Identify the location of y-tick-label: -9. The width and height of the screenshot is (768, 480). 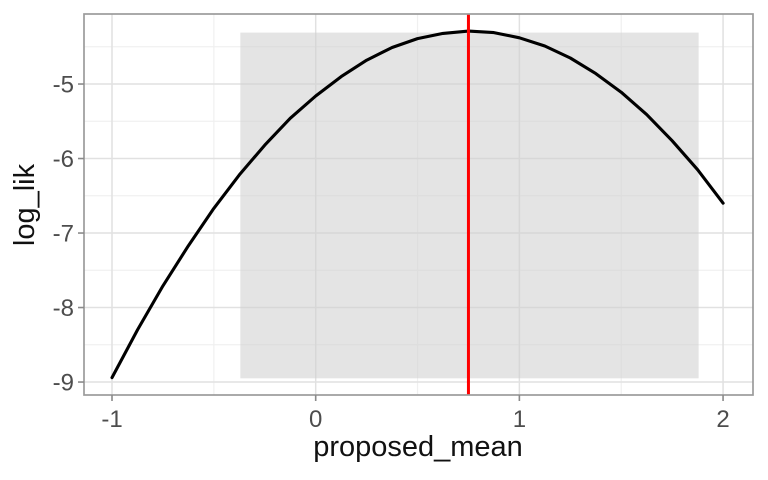
(63, 383).